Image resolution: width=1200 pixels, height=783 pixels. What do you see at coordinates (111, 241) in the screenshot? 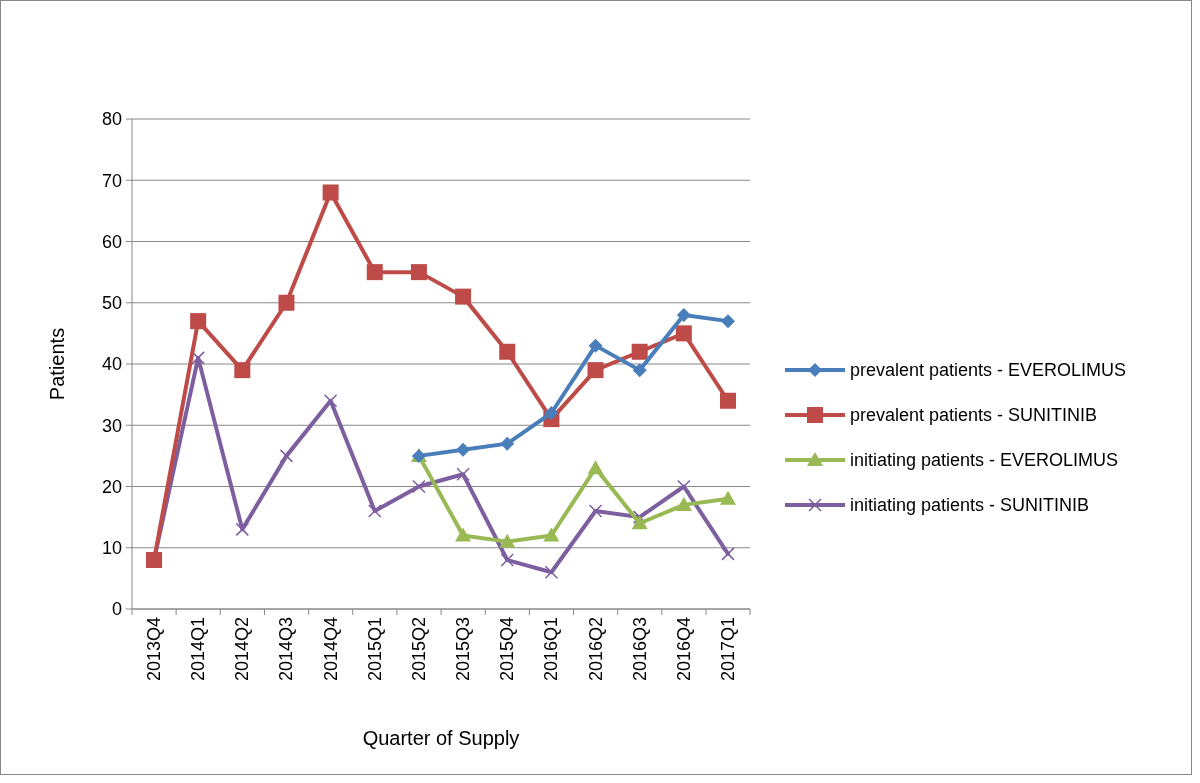
I see `y-tick-label: 60` at bounding box center [111, 241].